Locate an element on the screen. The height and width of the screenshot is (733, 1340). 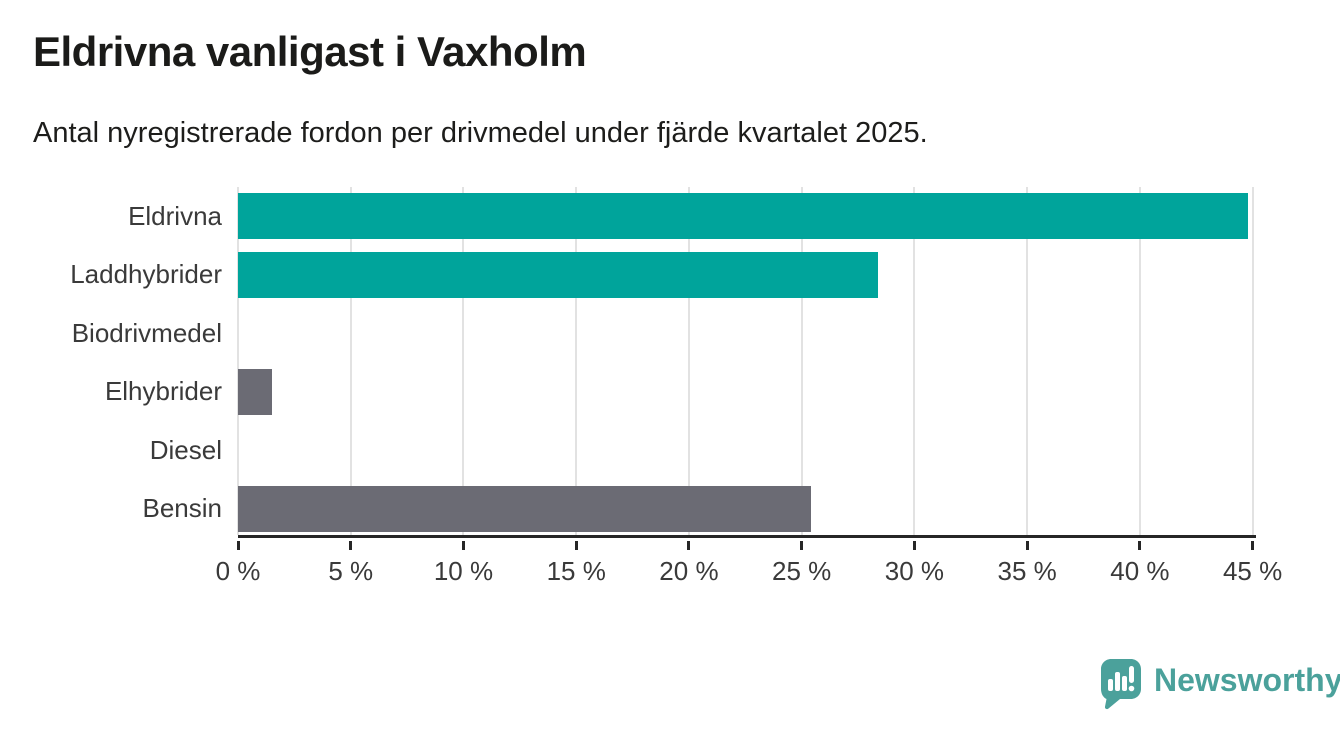
x-tick-label: 0 % is located at coordinates (238, 571).